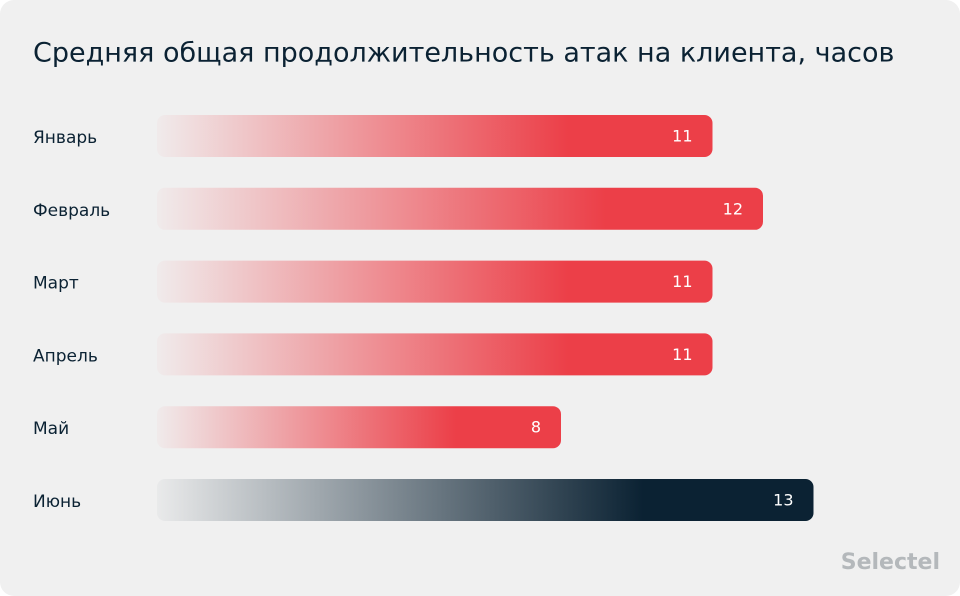  Describe the element at coordinates (536, 427) in the screenshot. I see `value-label: 8` at that location.